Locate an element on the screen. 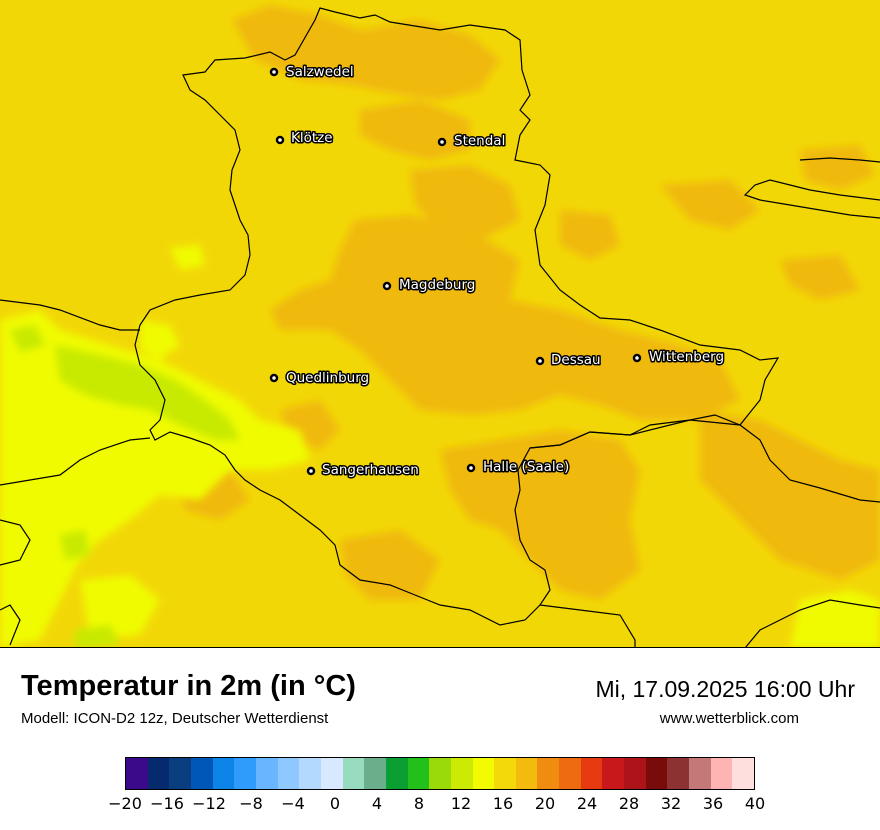 This screenshot has width=880, height=830. colorbar-tick-label: −12 is located at coordinates (209, 803).